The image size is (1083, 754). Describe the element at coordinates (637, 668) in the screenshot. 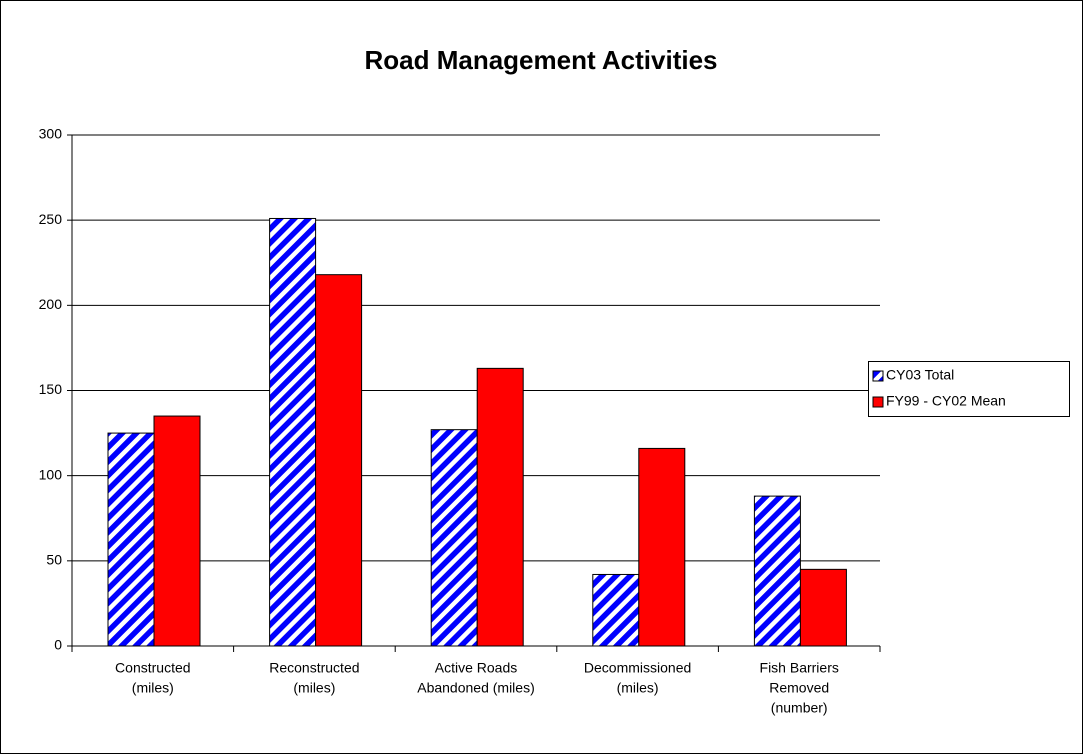

I see `x-tick-label: Decommissioned` at that location.